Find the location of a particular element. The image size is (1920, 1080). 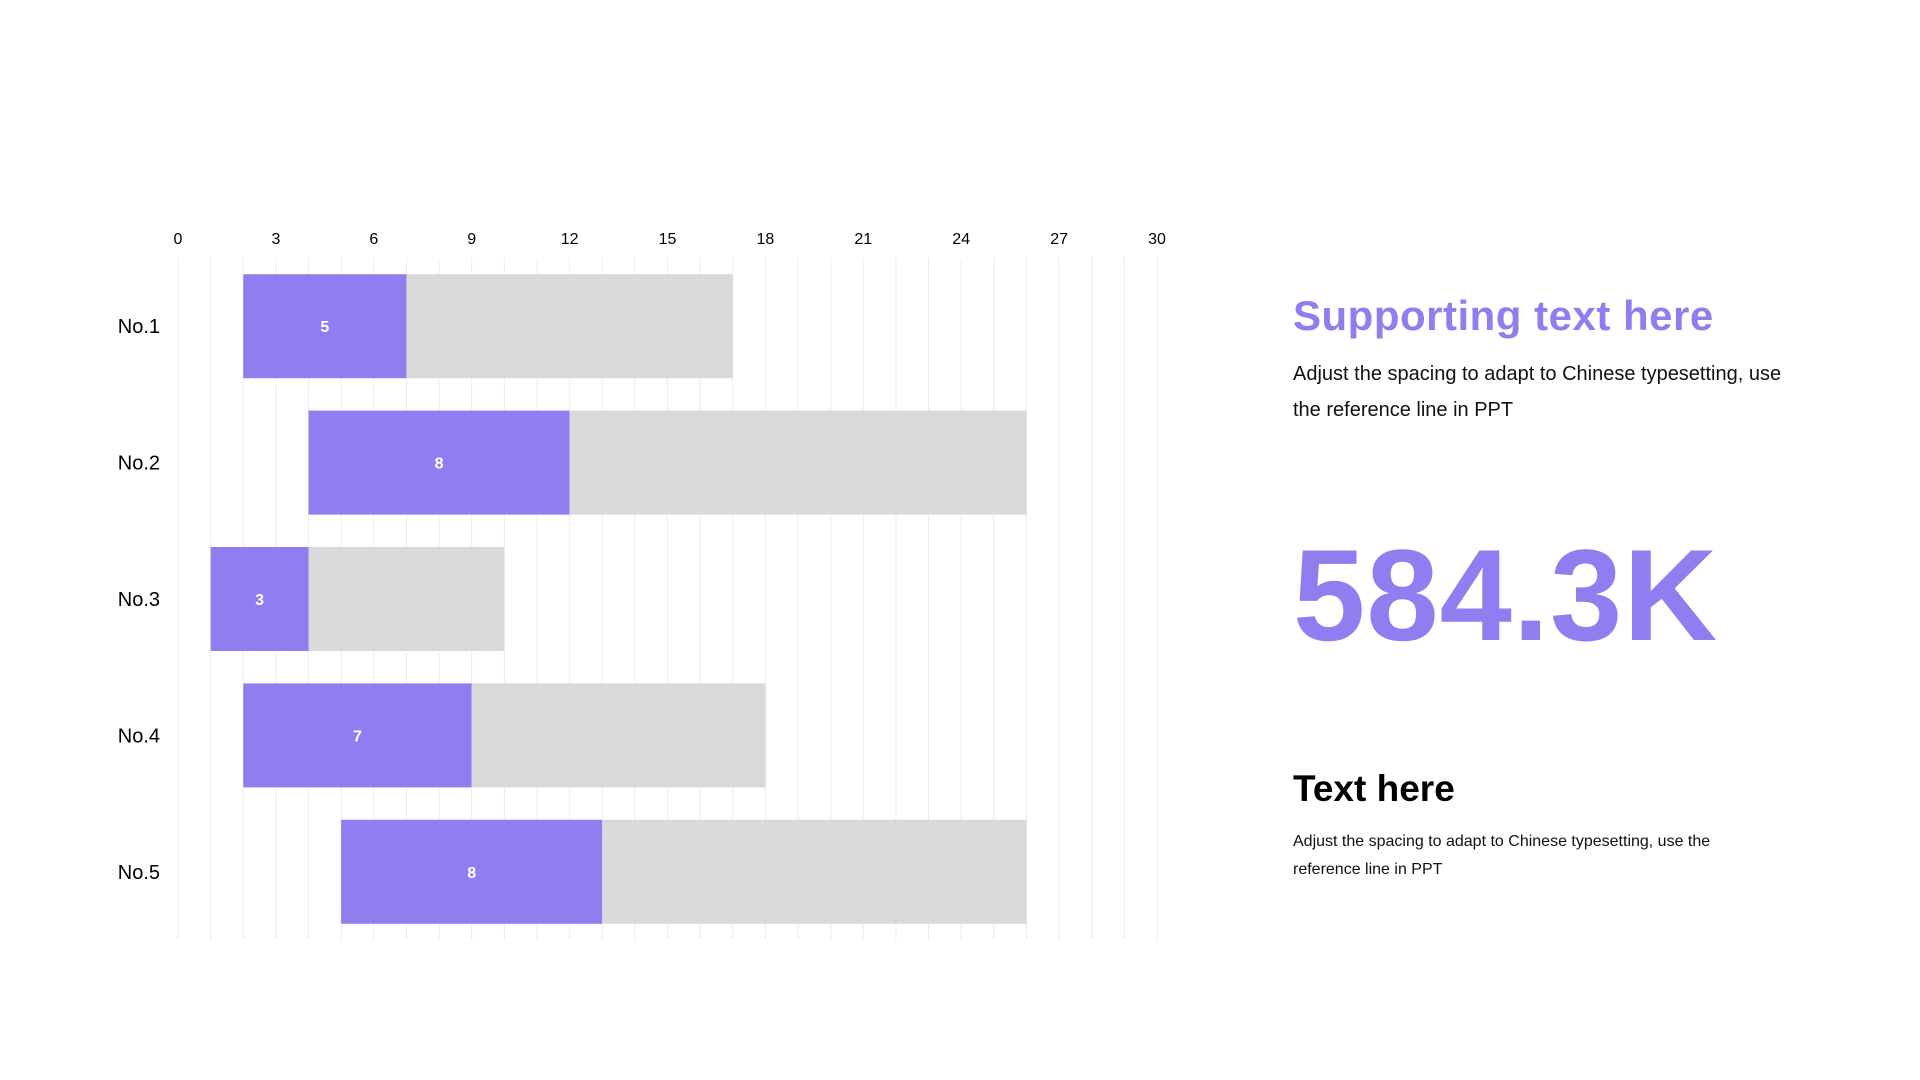

category-labels: No.1 No.2 No.3 No.4 No.5 is located at coordinates (139, 600).